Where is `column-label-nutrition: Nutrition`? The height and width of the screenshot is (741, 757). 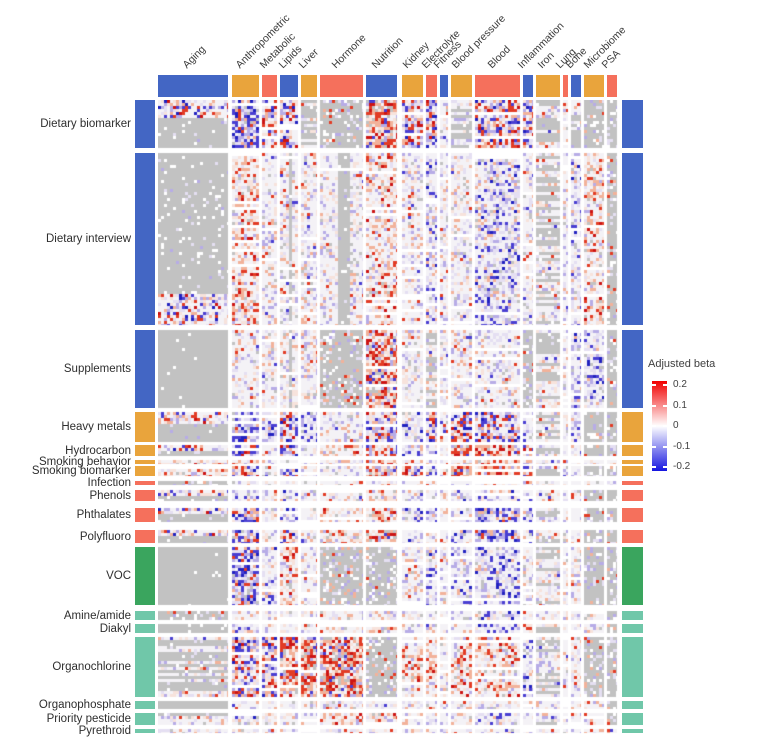
column-label-nutrition: Nutrition is located at coordinates (387, 52).